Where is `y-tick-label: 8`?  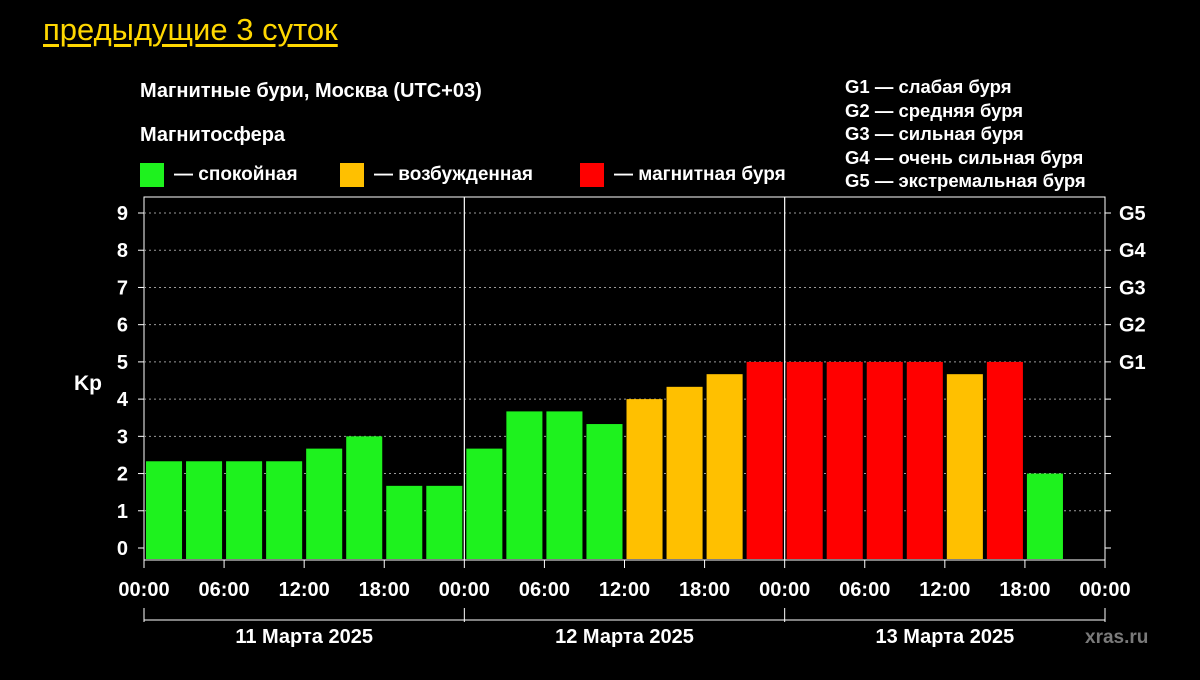
y-tick-label: 8 is located at coordinates (122, 251).